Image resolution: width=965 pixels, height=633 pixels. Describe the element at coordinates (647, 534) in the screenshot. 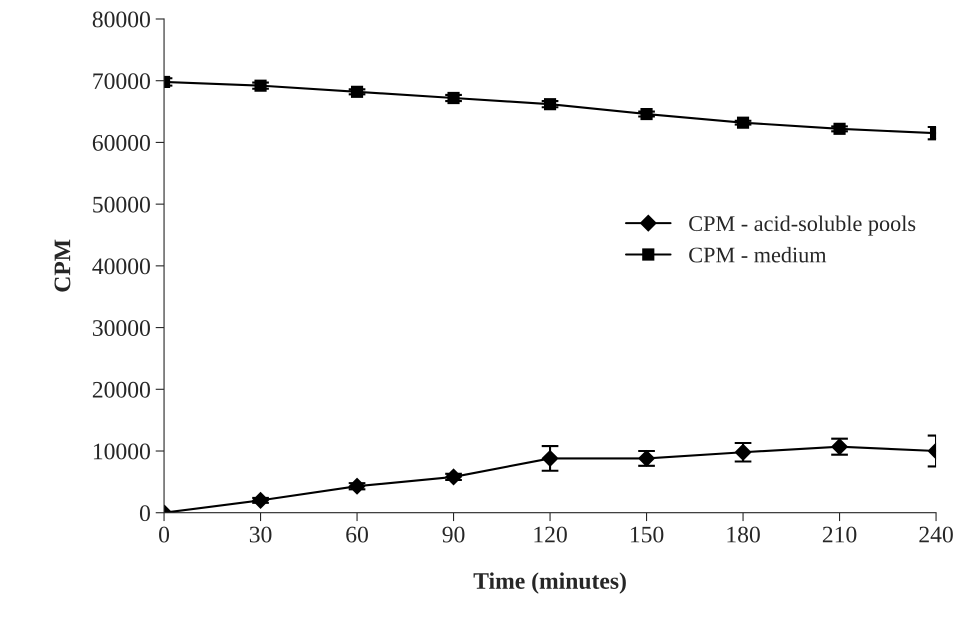

I see `x-tick-label: 150` at that location.